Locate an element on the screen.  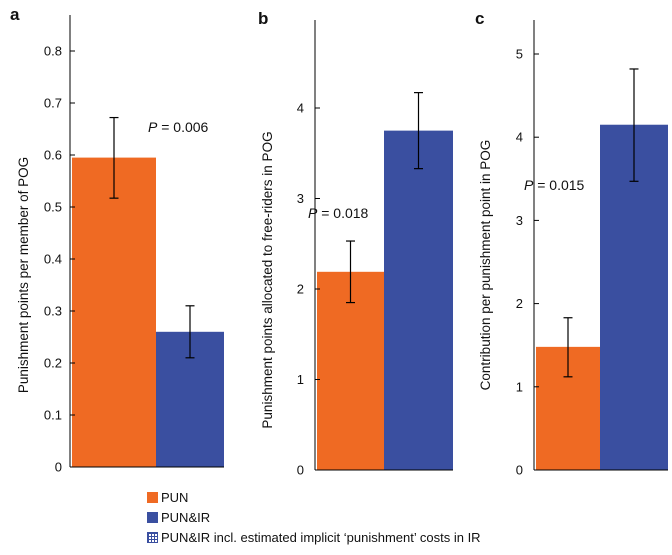
p-value-annotation-a: P = 0.006 is located at coordinates (178, 127).